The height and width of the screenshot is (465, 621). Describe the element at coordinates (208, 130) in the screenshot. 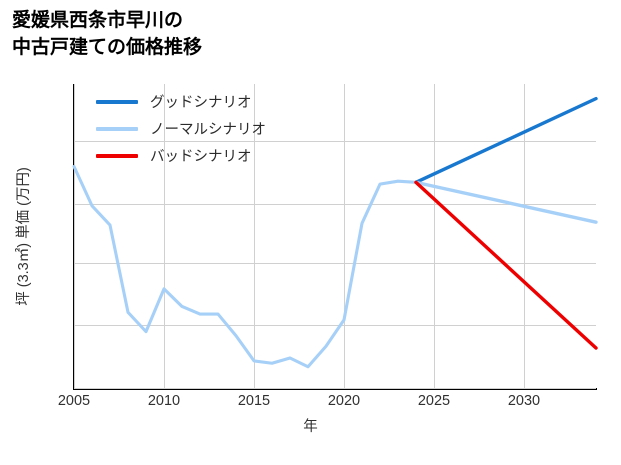

I see `legend-label-normal: ノーマルシナリオ` at that location.